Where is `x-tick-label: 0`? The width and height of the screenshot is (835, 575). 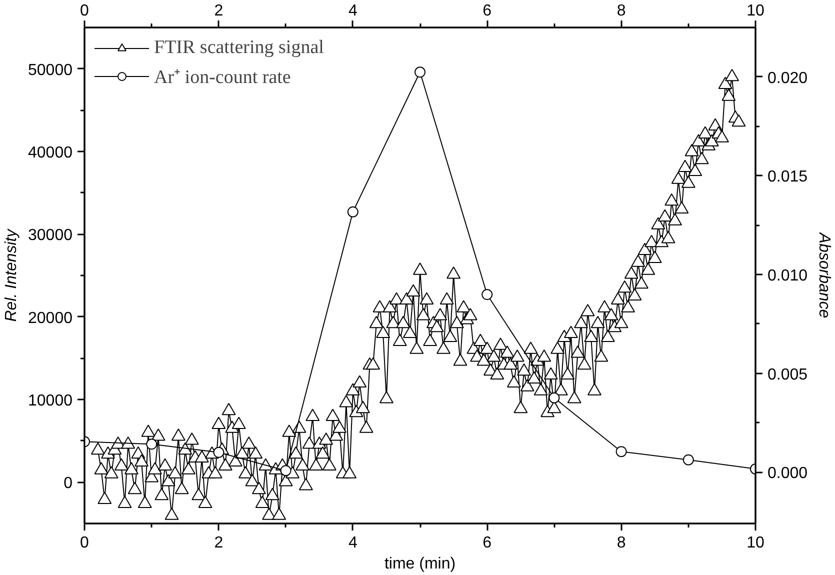
x-tick-label: 0 is located at coordinates (85, 11).